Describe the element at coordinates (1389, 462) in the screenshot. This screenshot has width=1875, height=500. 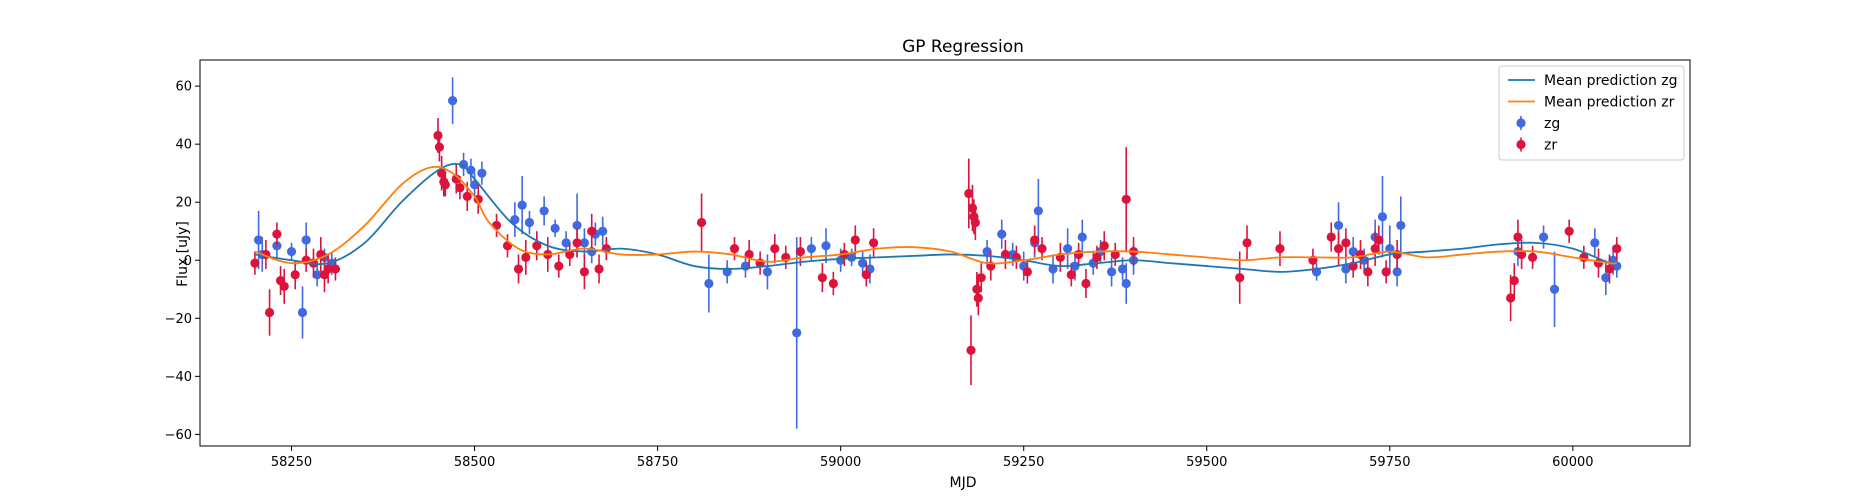
I see `x-tick-label: 59750` at that location.